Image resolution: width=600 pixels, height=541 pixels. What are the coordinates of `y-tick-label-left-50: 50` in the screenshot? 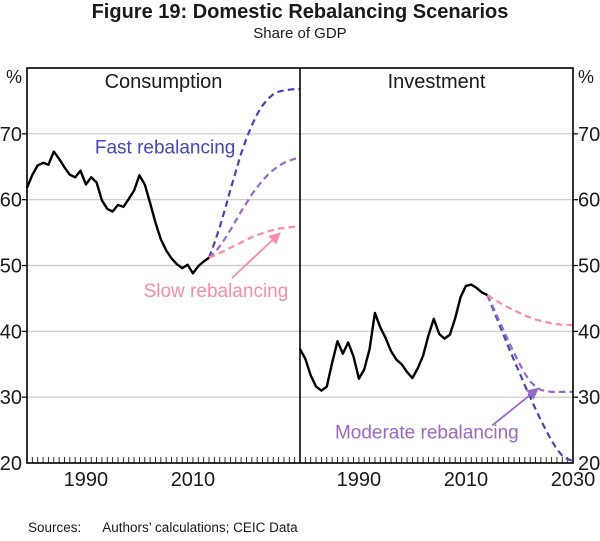 It's located at (11, 267).